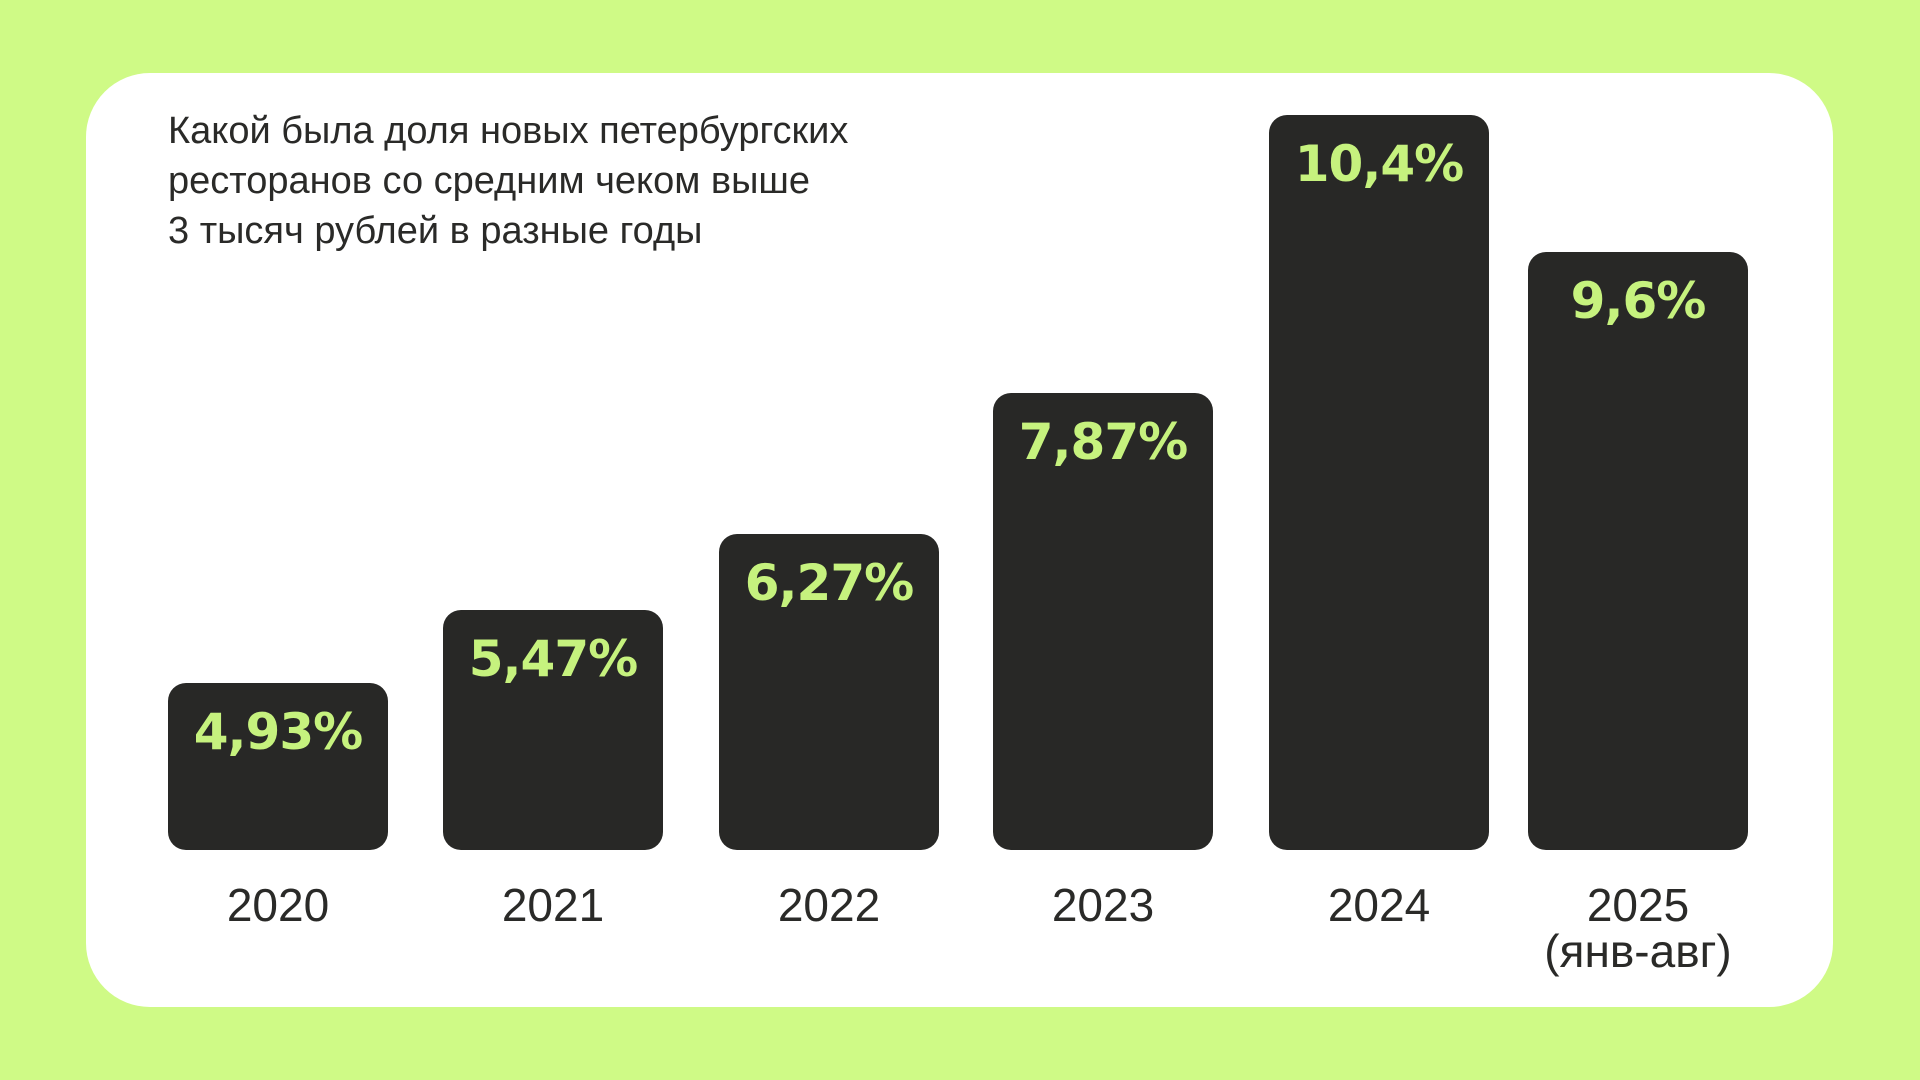 The height and width of the screenshot is (1080, 1920). What do you see at coordinates (1103, 905) in the screenshot?
I see `x-tick-label-3: 2023` at bounding box center [1103, 905].